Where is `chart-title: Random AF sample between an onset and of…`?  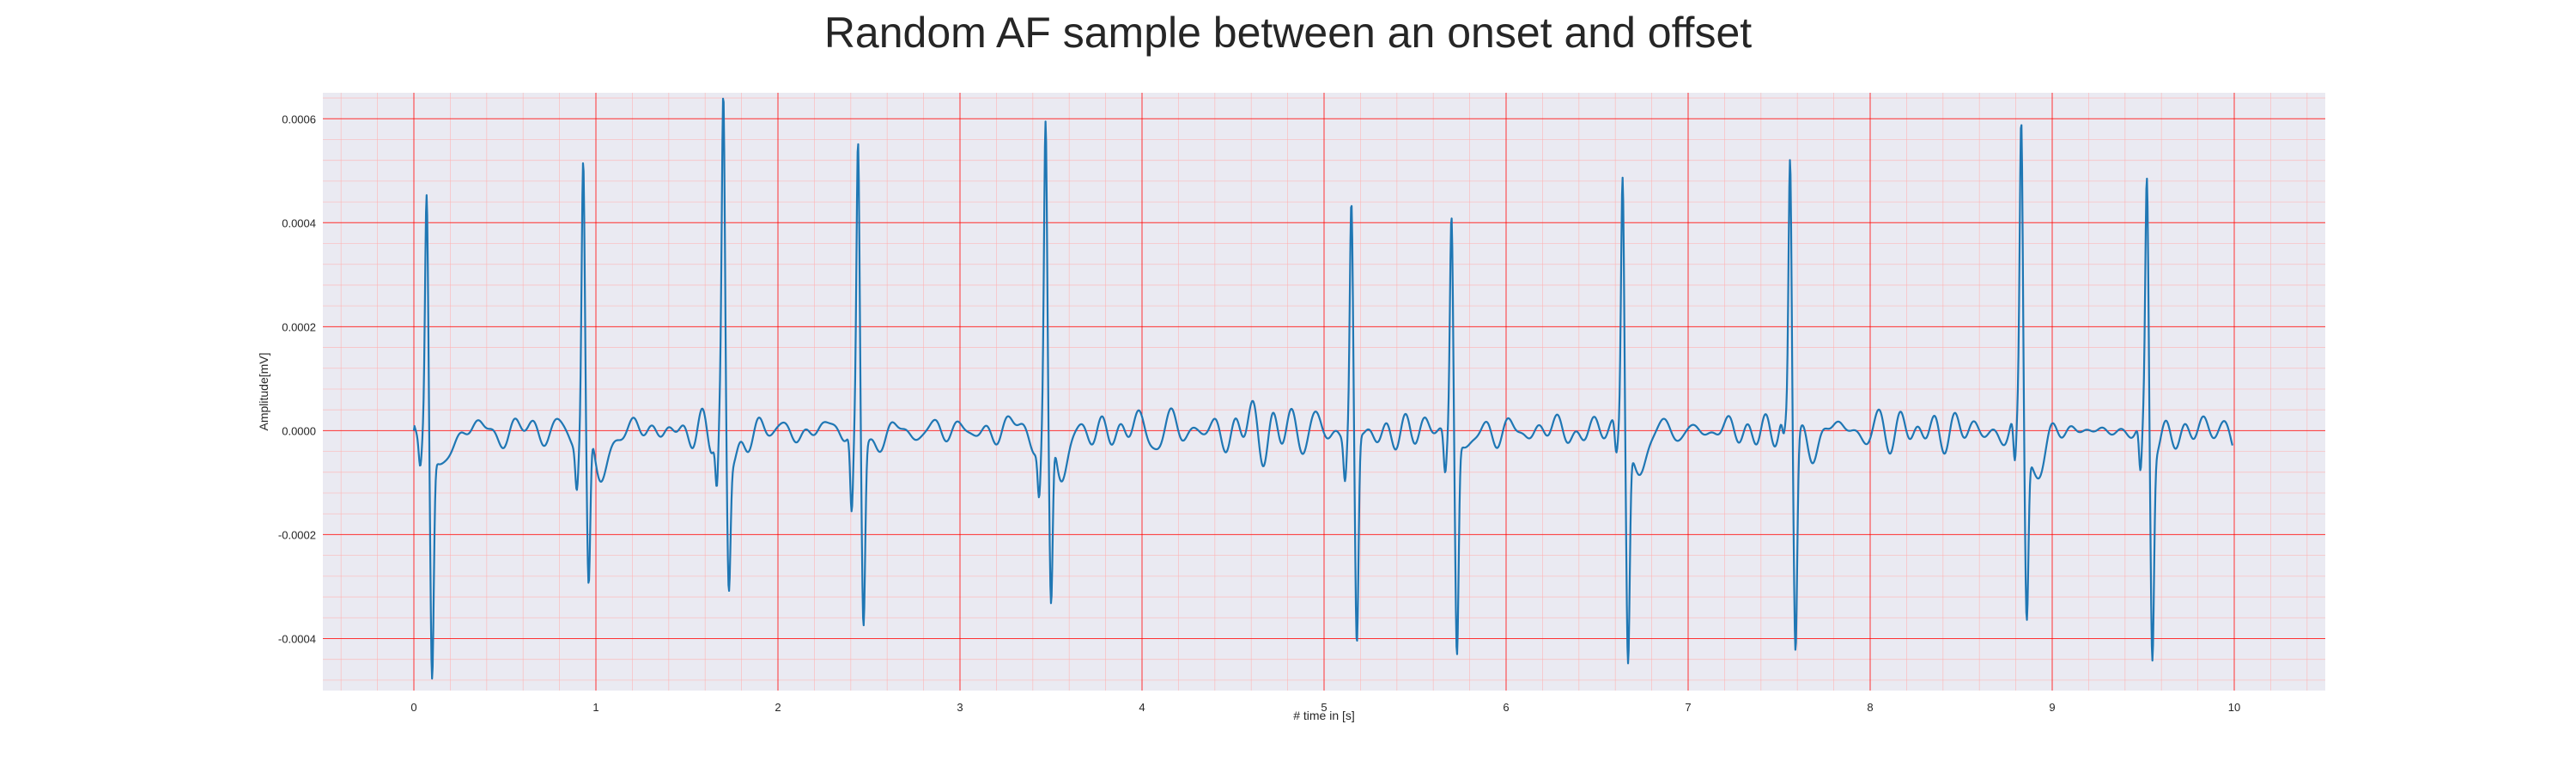
chart-title: Random AF sample between an onset and of… is located at coordinates (1288, 33).